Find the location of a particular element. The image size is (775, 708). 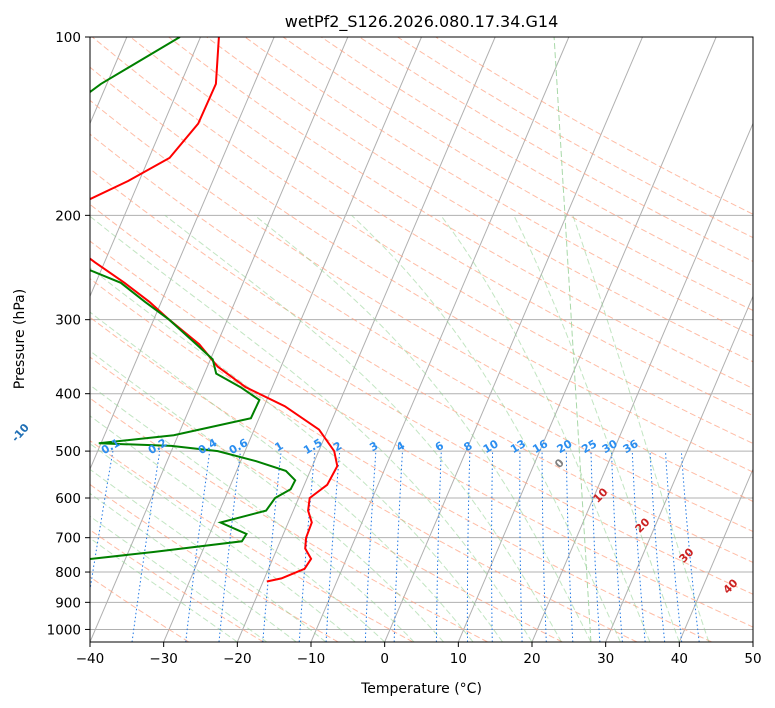

x-tick-label: −40 is located at coordinates (90, 659).